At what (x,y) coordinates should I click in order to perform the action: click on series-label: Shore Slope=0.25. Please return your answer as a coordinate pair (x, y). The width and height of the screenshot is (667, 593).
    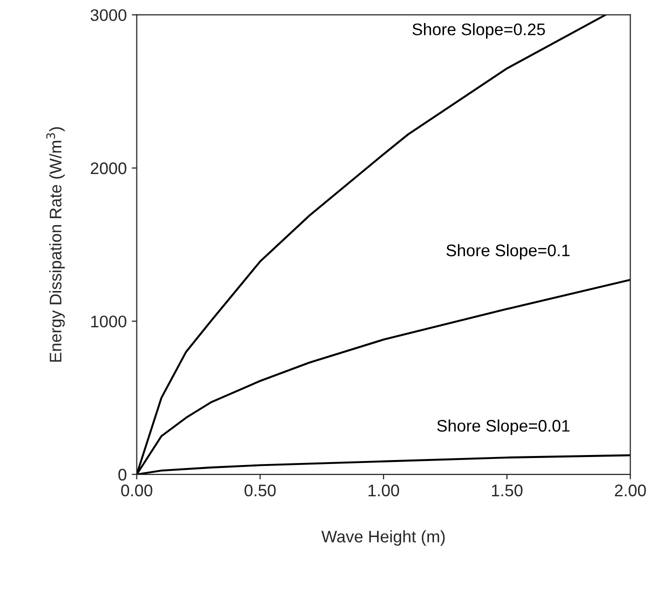
    Looking at the image, I should click on (478, 31).